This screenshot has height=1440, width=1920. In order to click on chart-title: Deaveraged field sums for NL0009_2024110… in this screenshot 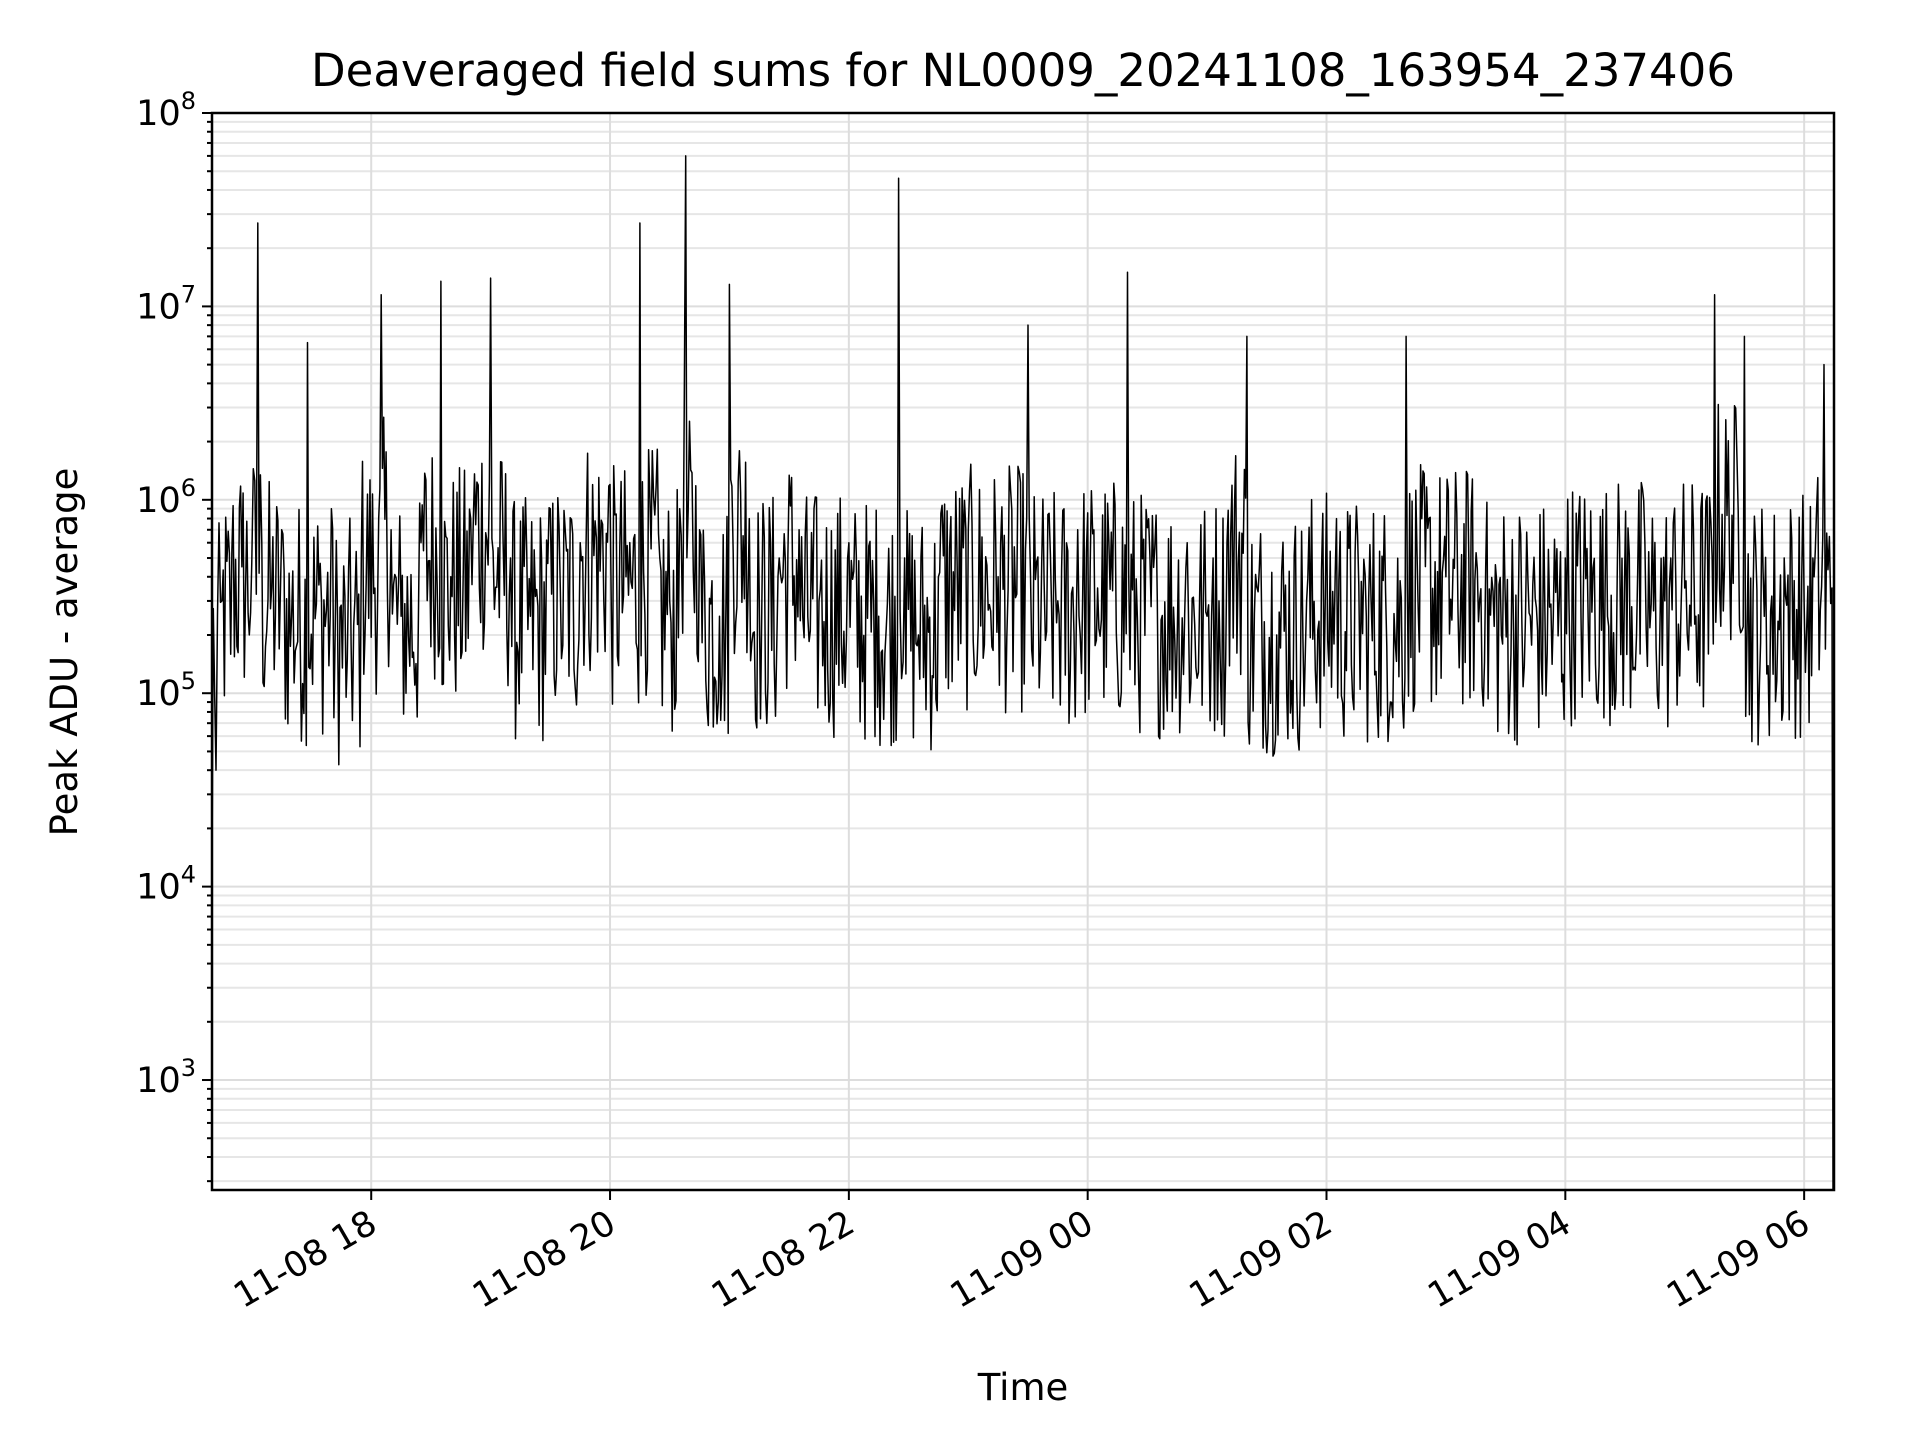, I will do `click(1023, 70)`.